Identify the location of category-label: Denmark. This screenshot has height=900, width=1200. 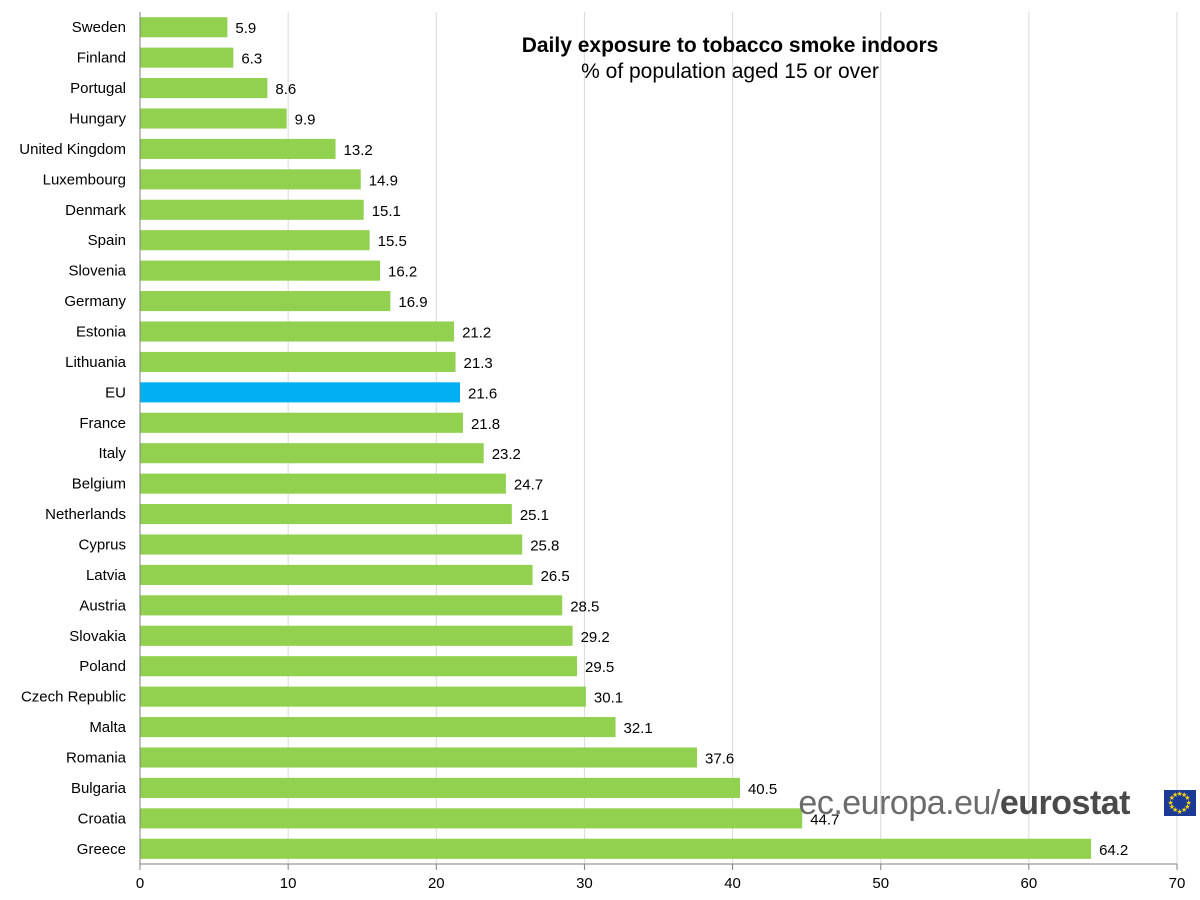
(95, 210).